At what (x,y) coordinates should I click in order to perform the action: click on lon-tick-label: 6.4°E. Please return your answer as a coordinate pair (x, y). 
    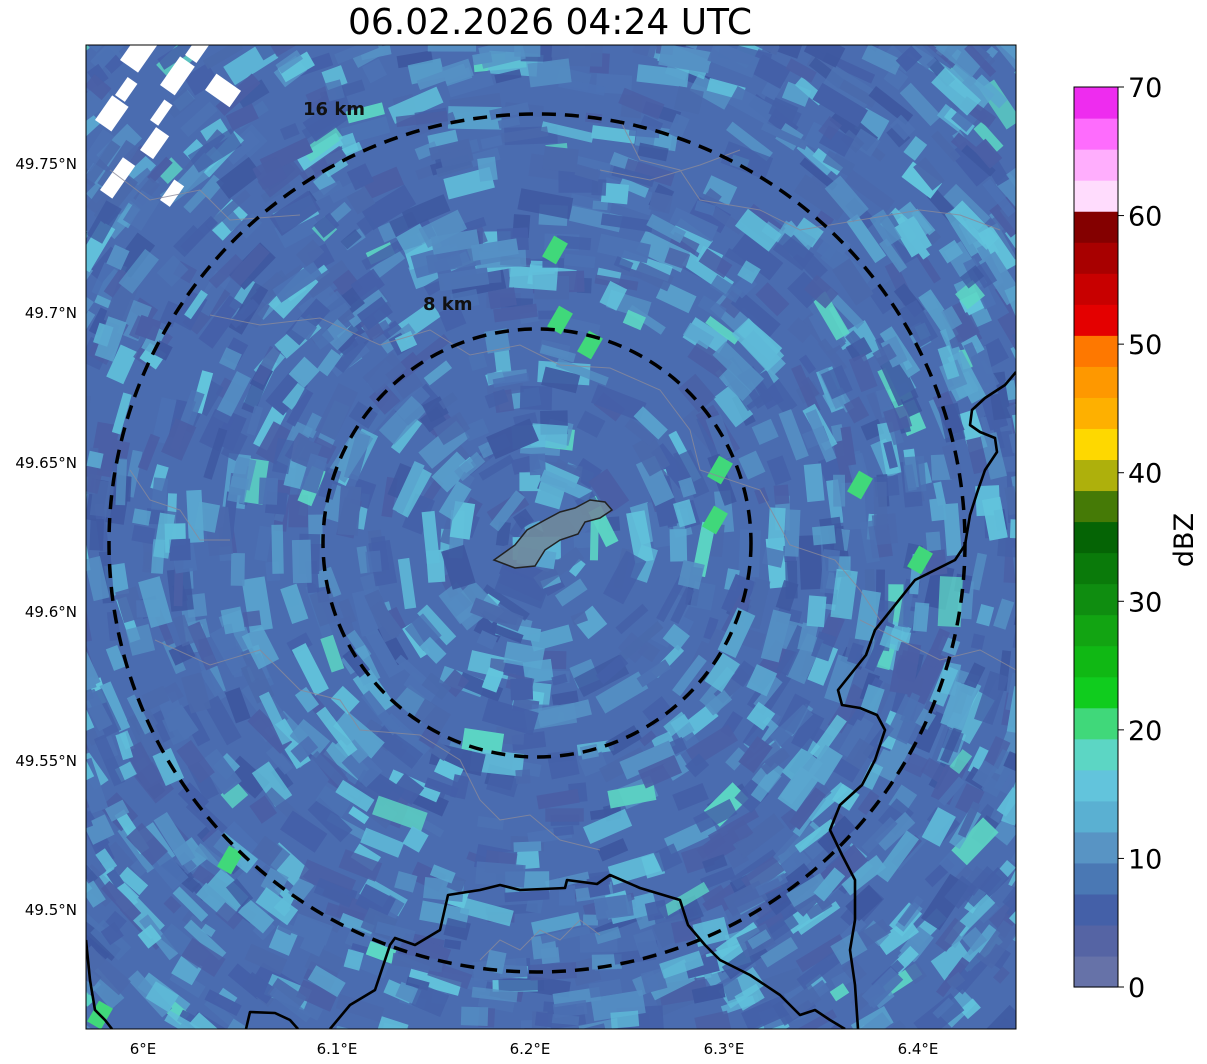
    Looking at the image, I should click on (918, 1049).